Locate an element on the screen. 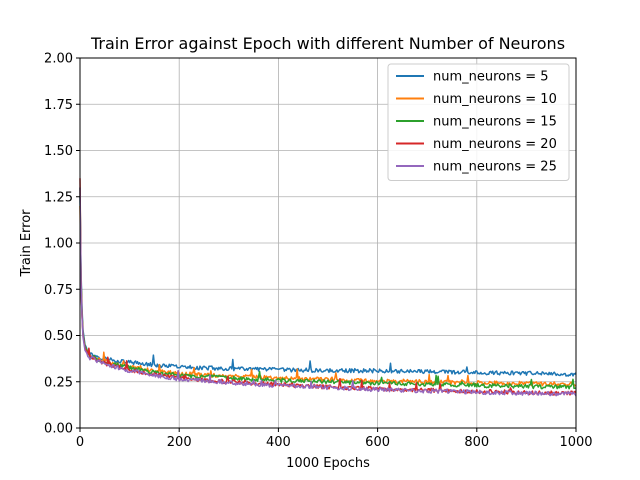 The image size is (640, 480). legend-label-1: num_neurons = 5 is located at coordinates (491, 77).